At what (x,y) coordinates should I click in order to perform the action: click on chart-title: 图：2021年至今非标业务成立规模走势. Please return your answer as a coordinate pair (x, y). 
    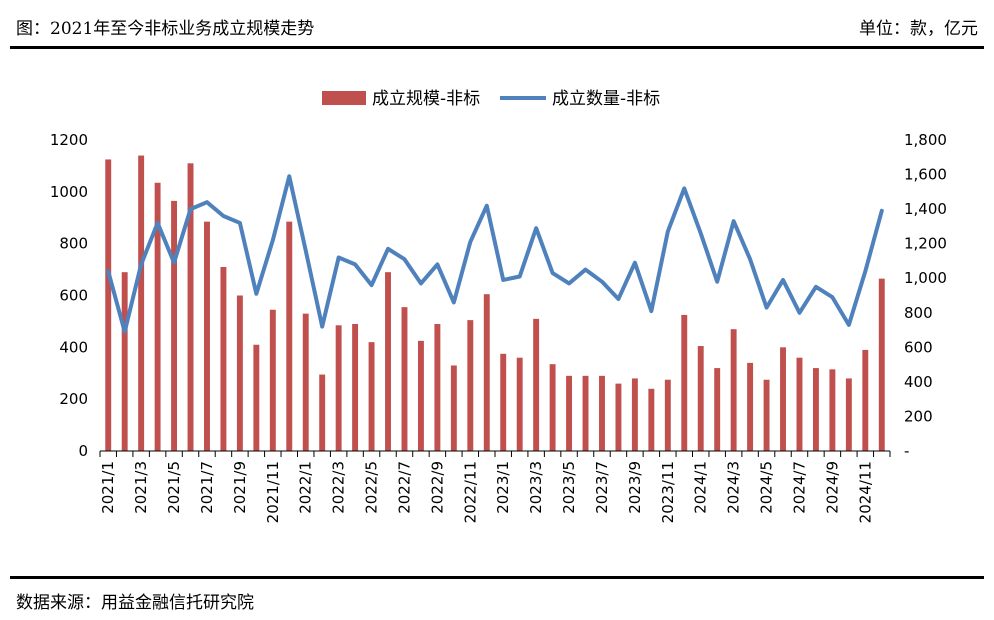
    Looking at the image, I should click on (165, 29).